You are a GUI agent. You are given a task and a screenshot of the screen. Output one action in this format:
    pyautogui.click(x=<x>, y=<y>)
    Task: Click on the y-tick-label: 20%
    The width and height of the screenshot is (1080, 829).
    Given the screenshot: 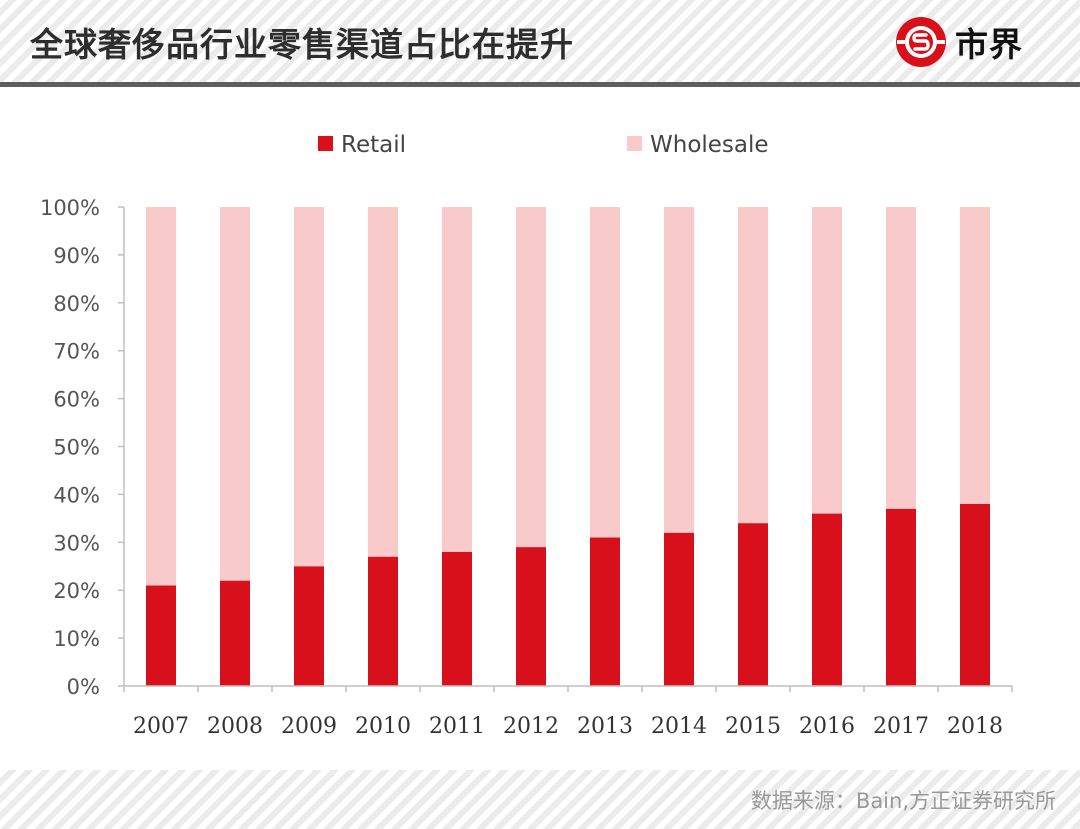 What is the action you would take?
    pyautogui.click(x=76, y=591)
    